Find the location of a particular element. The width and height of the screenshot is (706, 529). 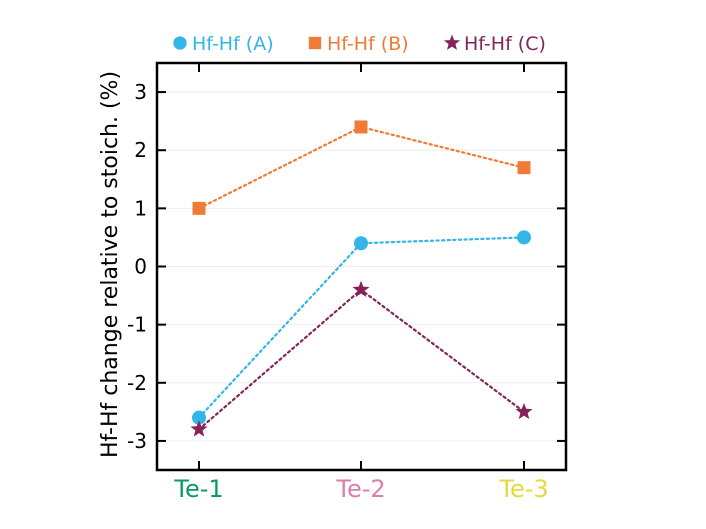

legend: Hf-Hf (A) Hf-Hf (B) Hf-Hf (C) is located at coordinates (359, 44).